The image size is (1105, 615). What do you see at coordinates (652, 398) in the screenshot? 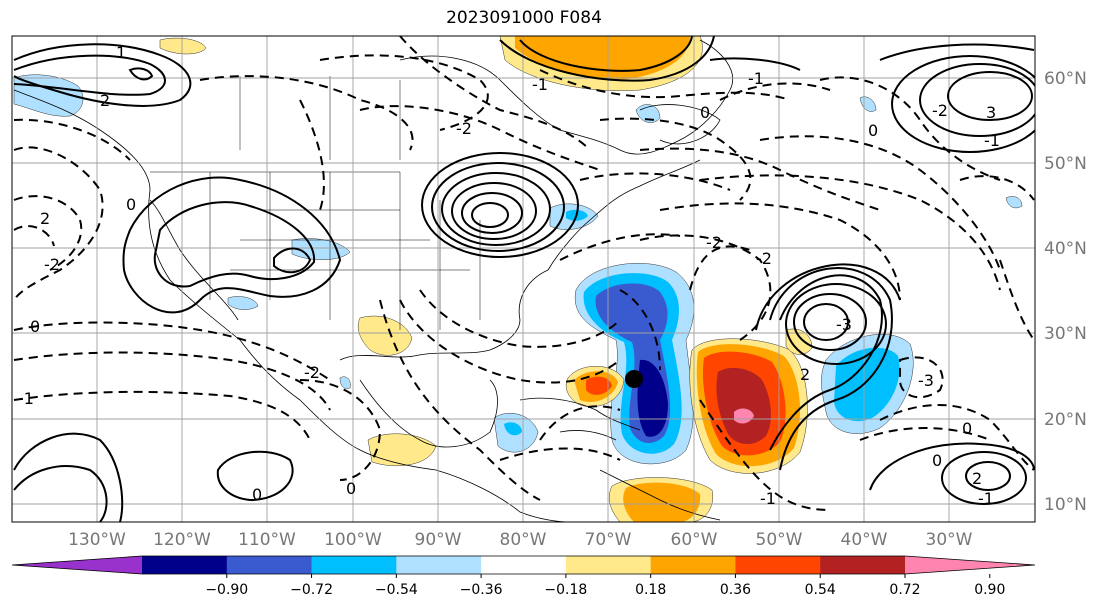
I see `shade-dark-blue` at bounding box center [652, 398].